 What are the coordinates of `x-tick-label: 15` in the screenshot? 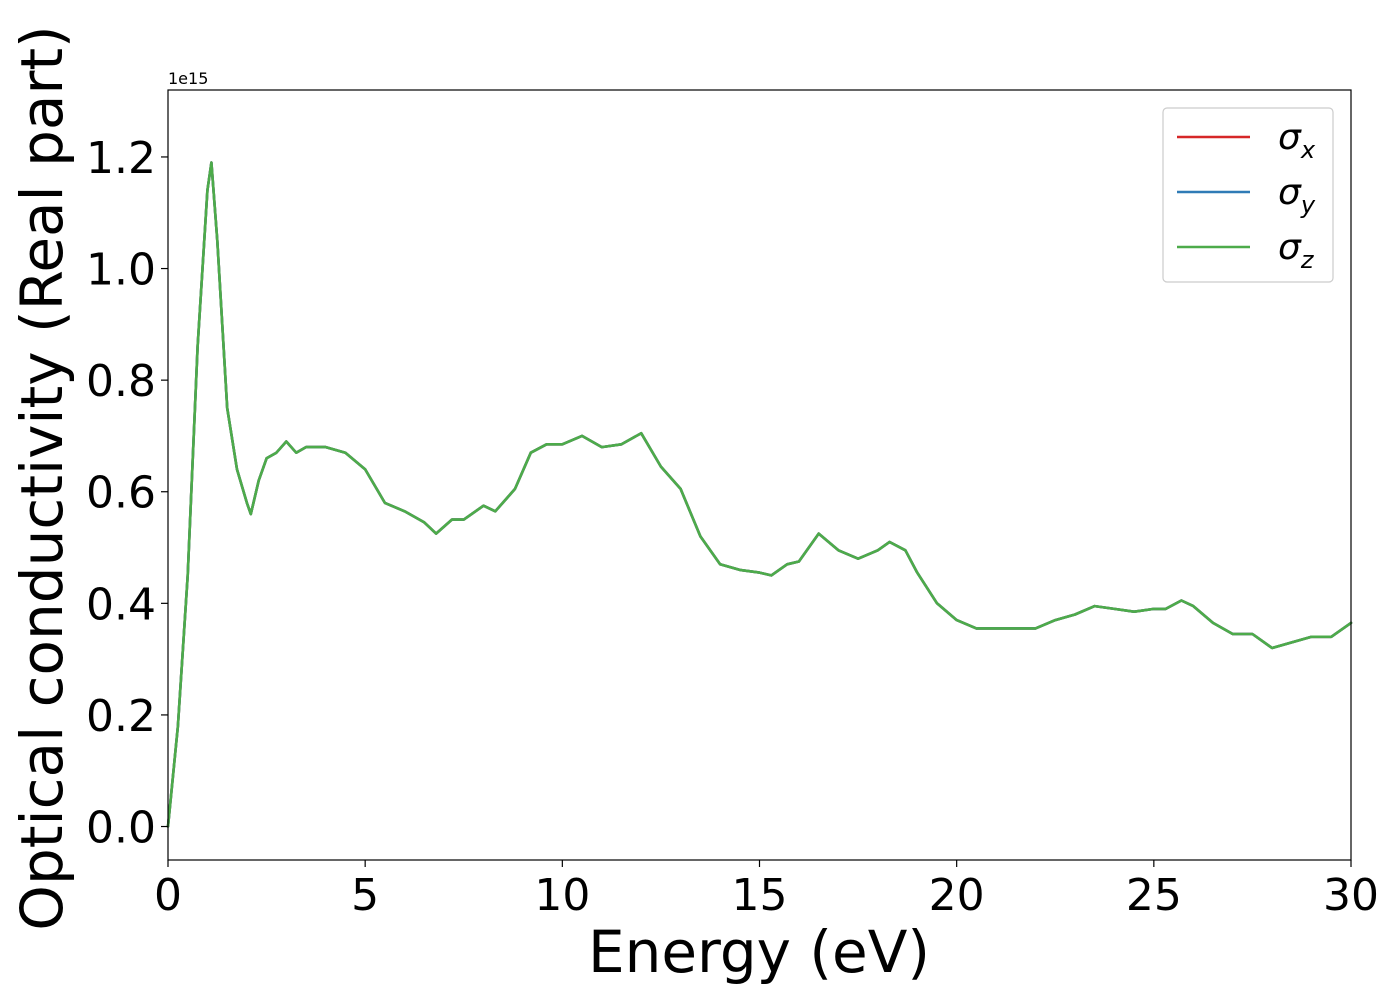 It's located at (760, 895).